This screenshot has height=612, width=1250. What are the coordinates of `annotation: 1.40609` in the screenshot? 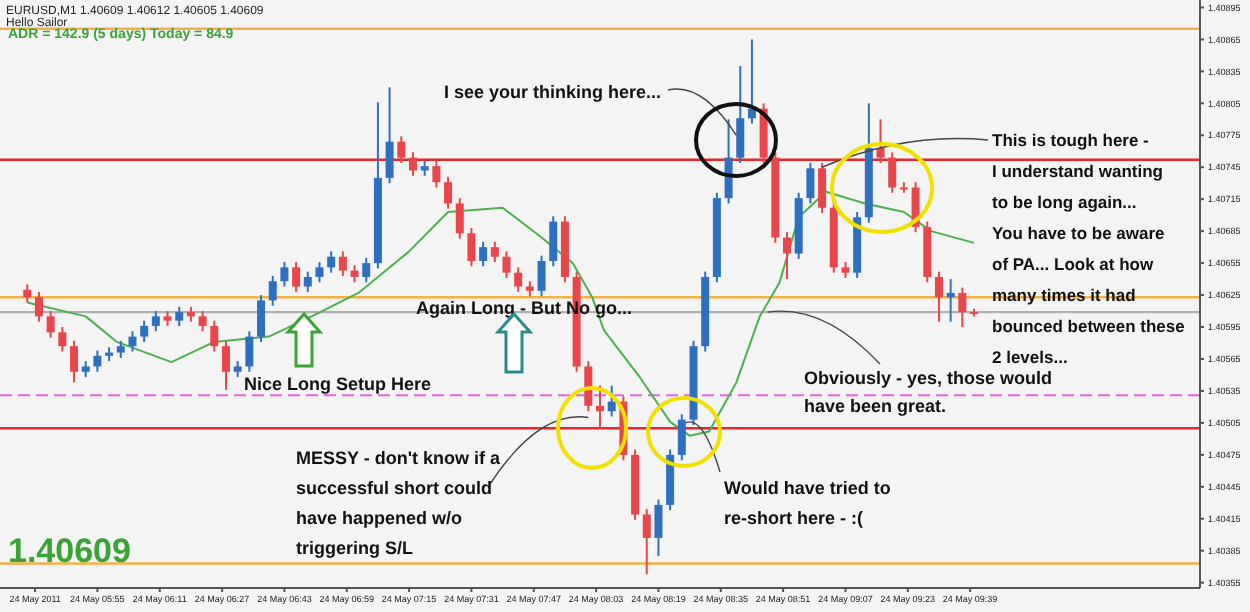 It's located at (69, 551).